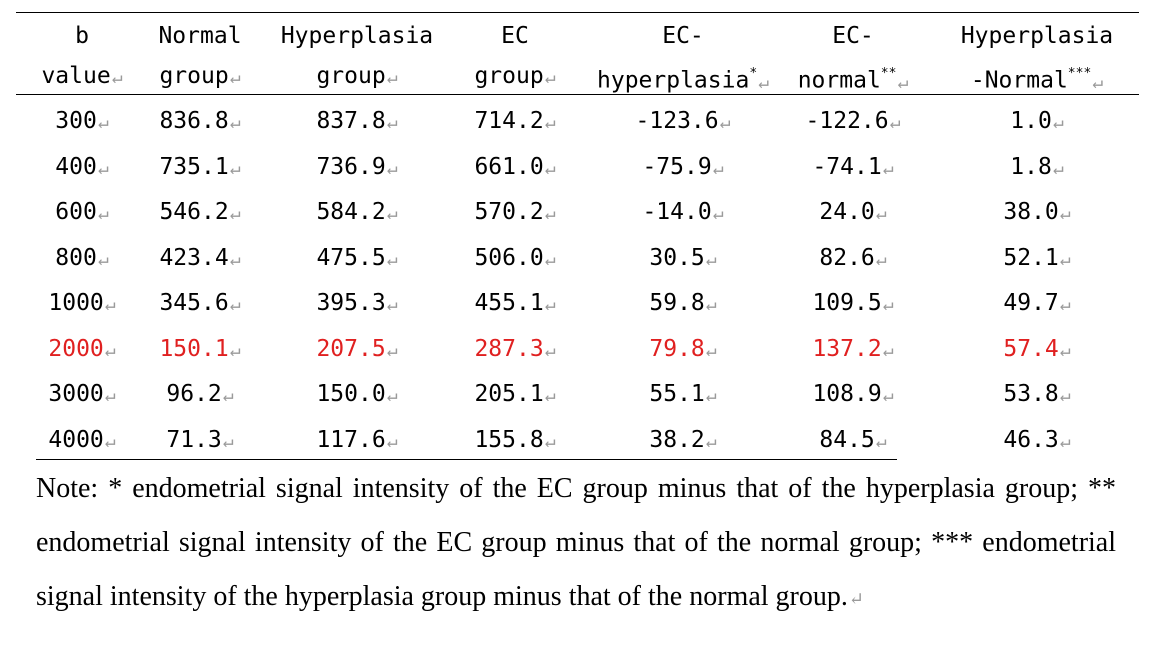 The image size is (1152, 662). Describe the element at coordinates (194, 348) in the screenshot. I see `table-cell-text: 150.1` at that location.